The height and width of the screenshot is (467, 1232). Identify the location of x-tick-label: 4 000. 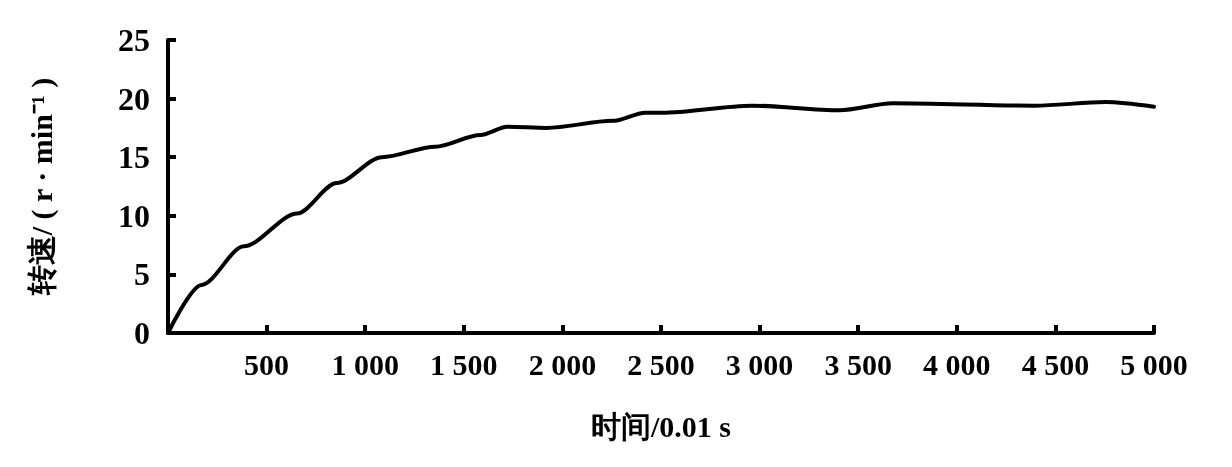
(957, 364).